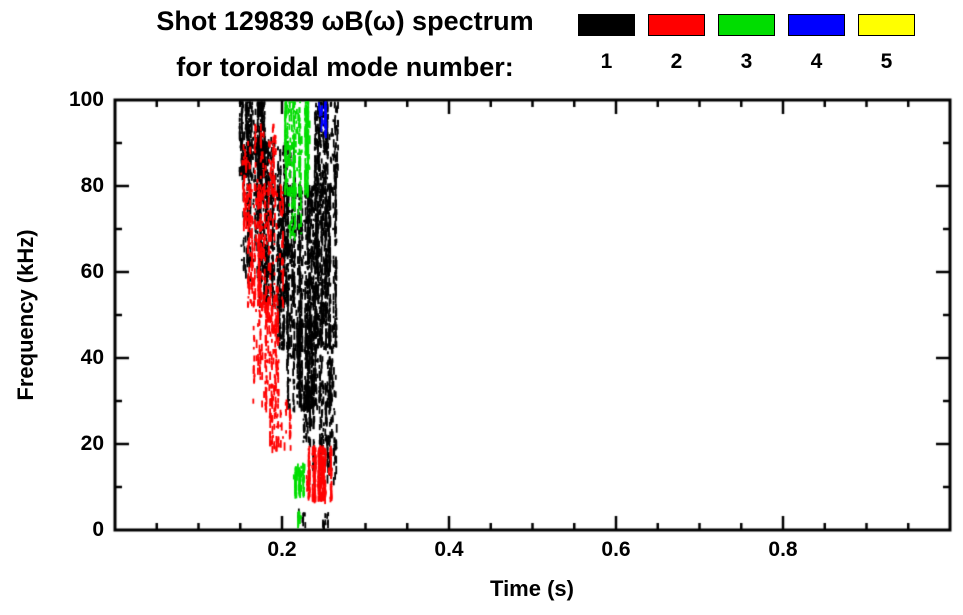 The height and width of the screenshot is (615, 963). What do you see at coordinates (886, 61) in the screenshot?
I see `legend-label: 5` at bounding box center [886, 61].